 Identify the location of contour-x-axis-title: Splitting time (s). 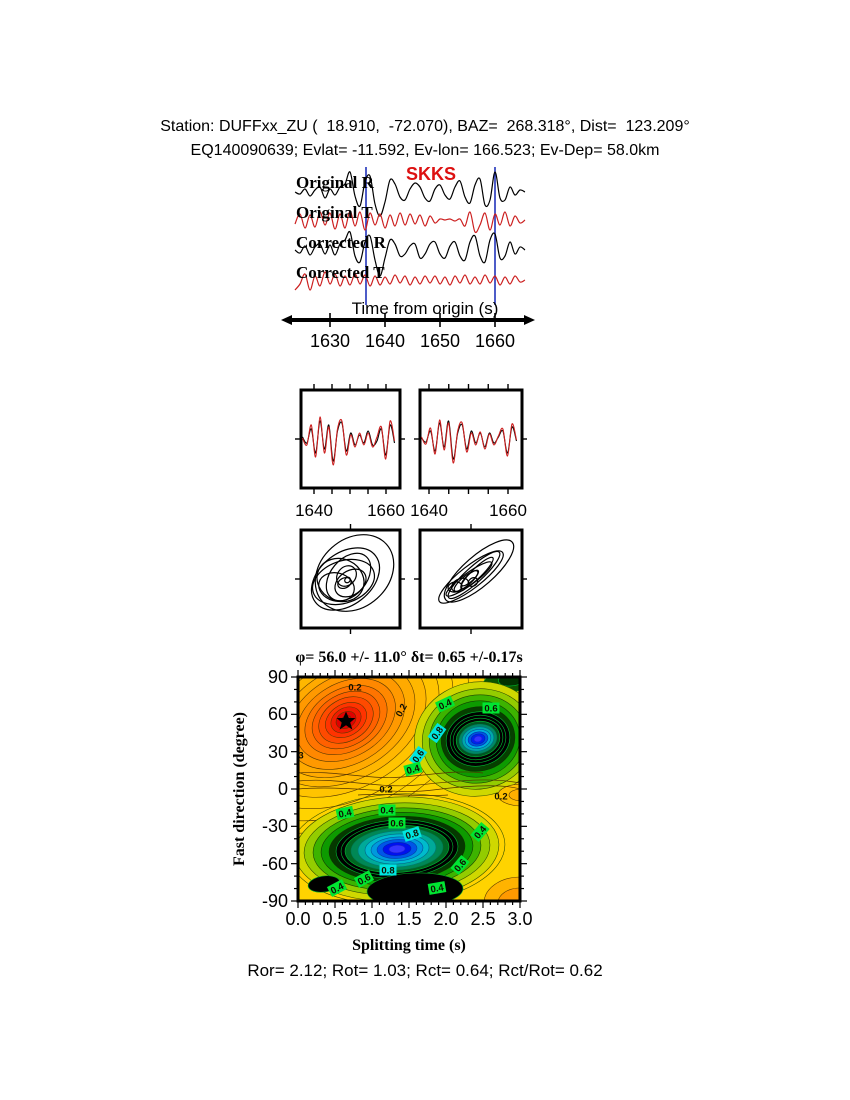
(409, 945).